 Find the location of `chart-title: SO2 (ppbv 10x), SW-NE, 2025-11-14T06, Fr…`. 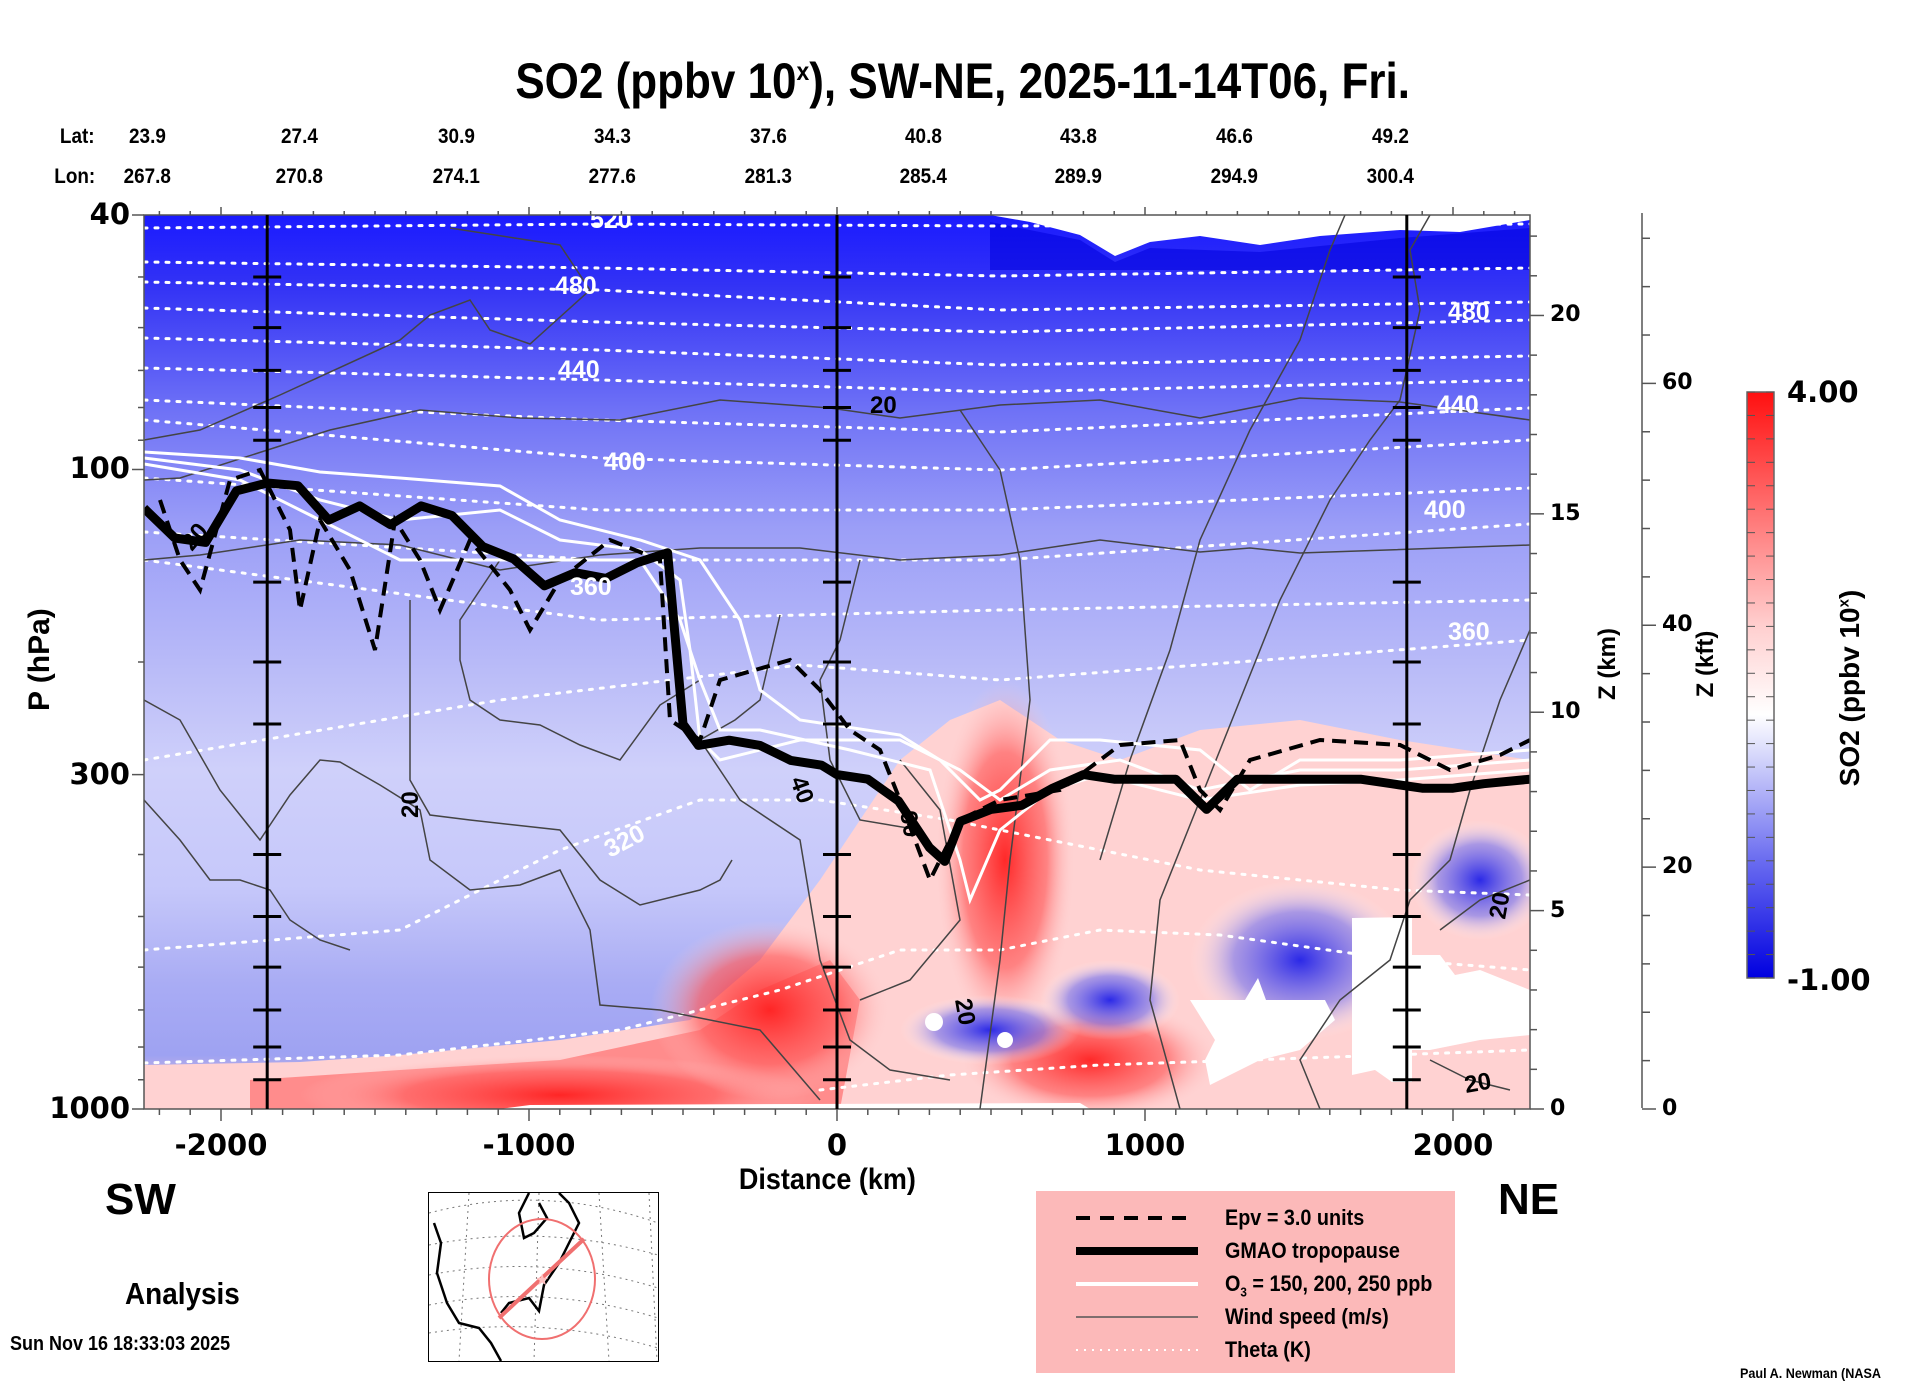

chart-title: SO2 (ppbv 10x), SW-NE, 2025-11-14T06, Fr… is located at coordinates (962, 81).